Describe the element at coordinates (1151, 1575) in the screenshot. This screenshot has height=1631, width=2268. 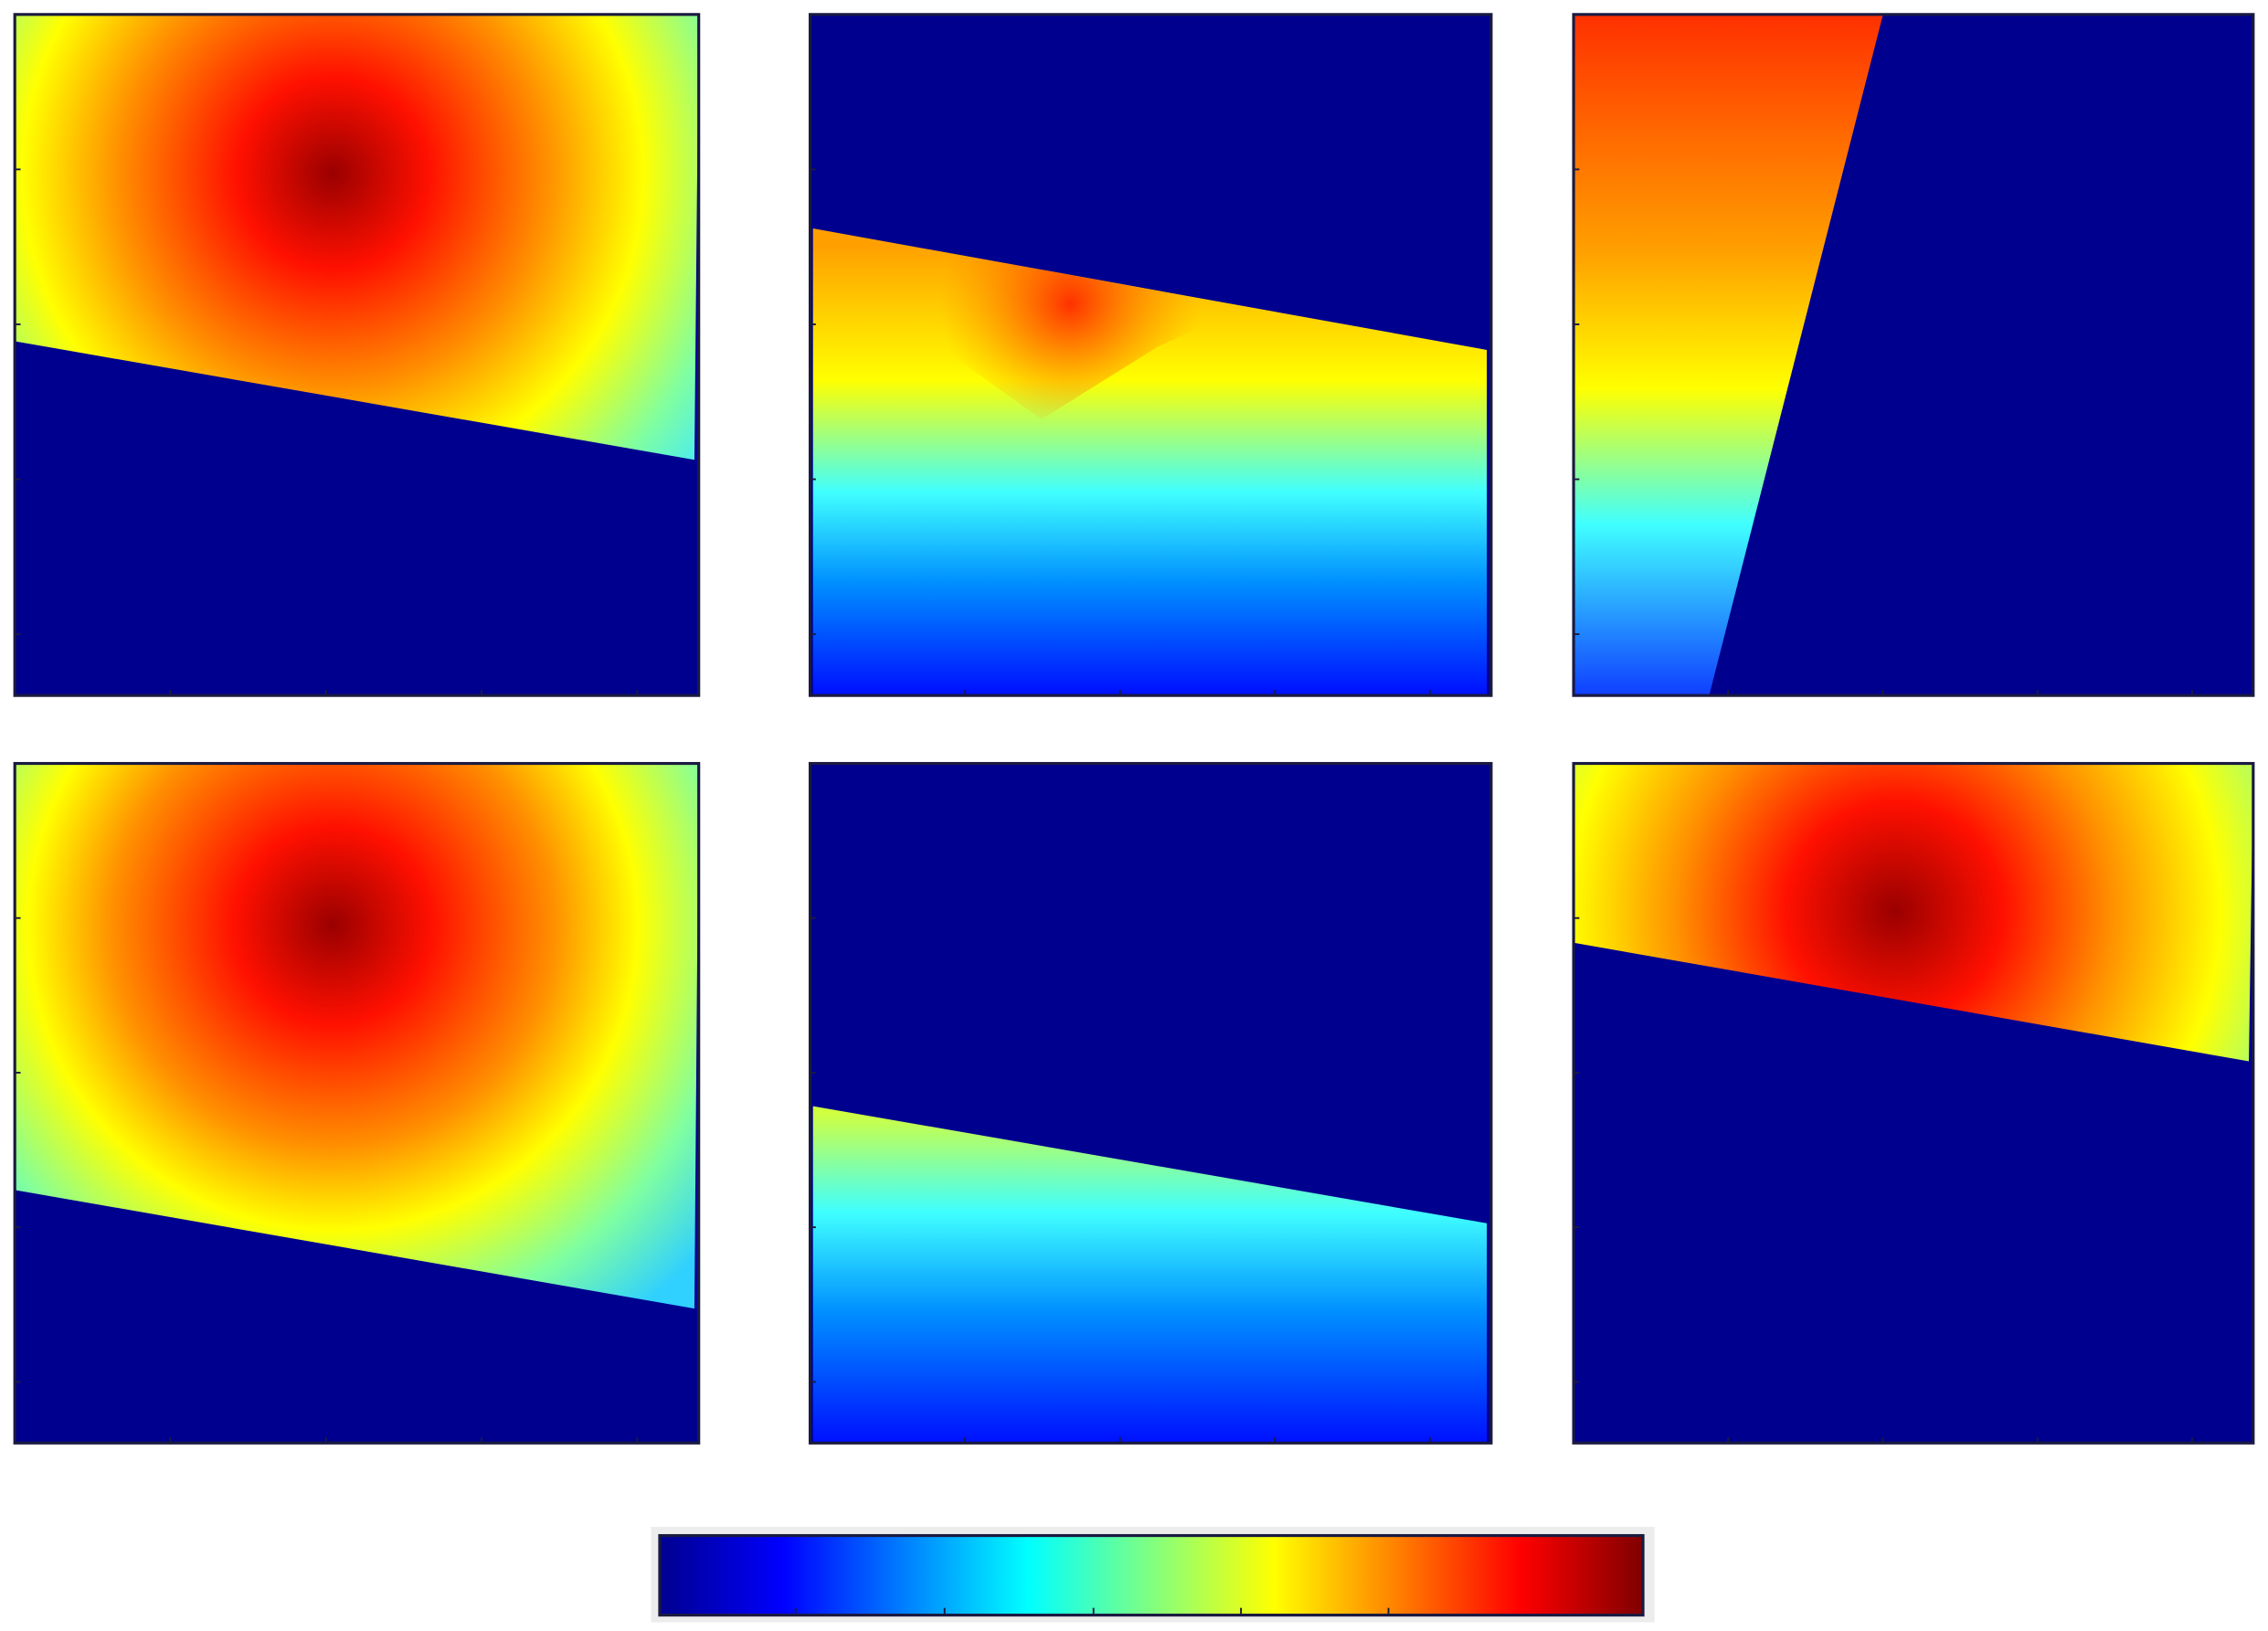
I see `colorbar` at that location.